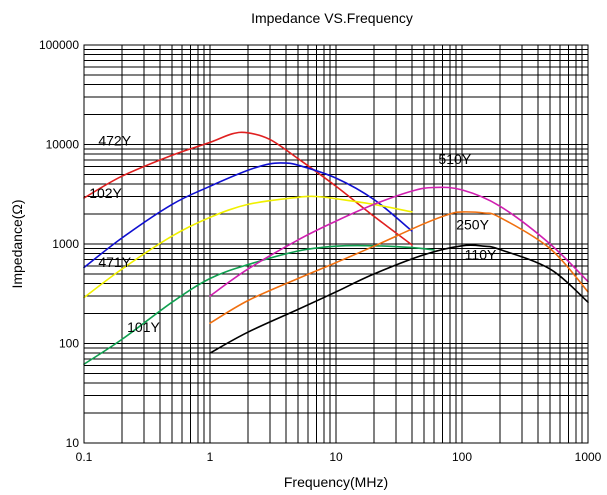  What do you see at coordinates (114, 262) in the screenshot?
I see `series-label-471y: 471Y` at bounding box center [114, 262].